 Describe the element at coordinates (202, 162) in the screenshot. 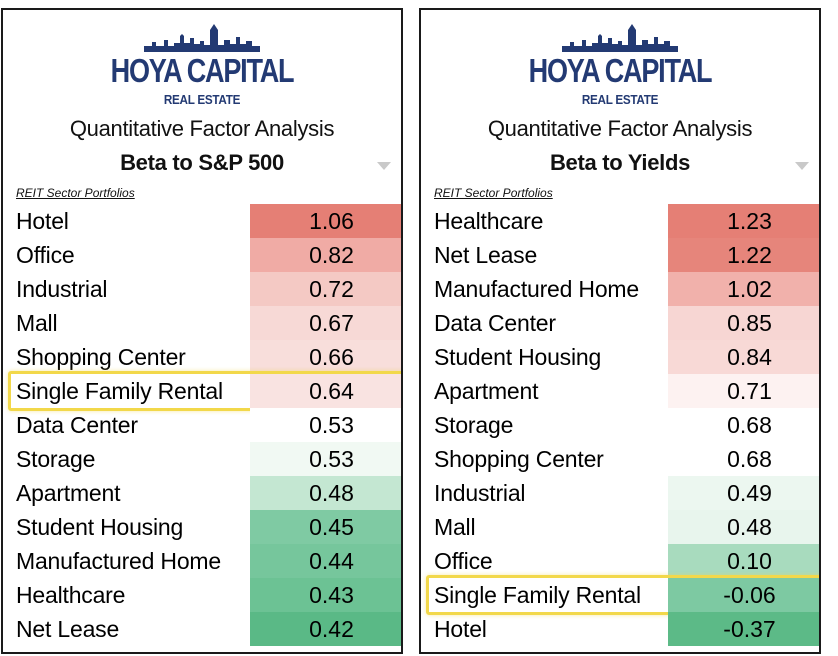

I see `chart-title: Beta to S&P 500` at that location.